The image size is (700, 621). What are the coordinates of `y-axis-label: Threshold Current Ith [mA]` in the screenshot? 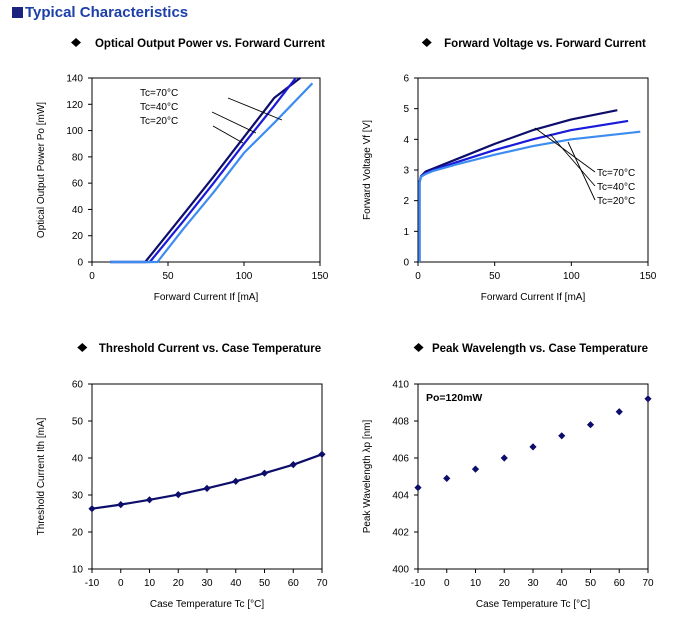 It's located at (41, 476).